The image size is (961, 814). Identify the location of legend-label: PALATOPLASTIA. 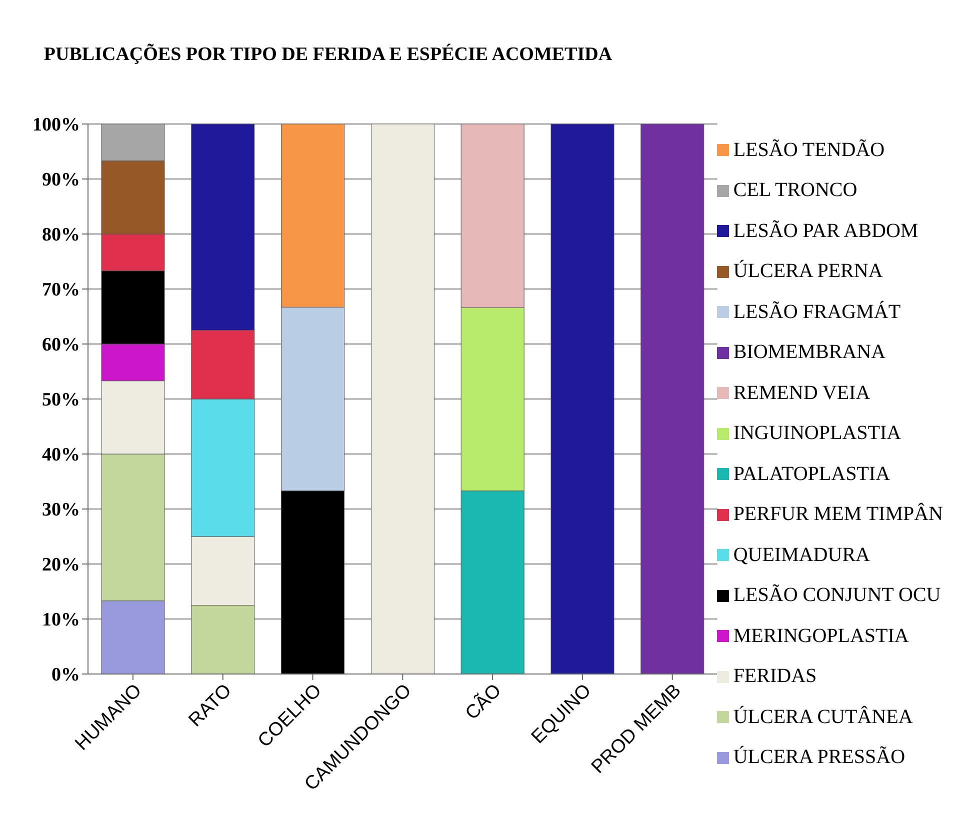
(811, 474).